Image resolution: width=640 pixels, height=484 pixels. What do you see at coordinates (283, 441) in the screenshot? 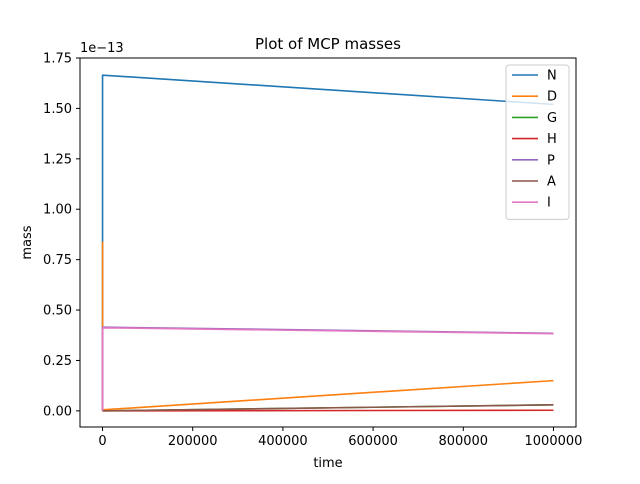
I see `x-tick-label: 400000` at bounding box center [283, 441].